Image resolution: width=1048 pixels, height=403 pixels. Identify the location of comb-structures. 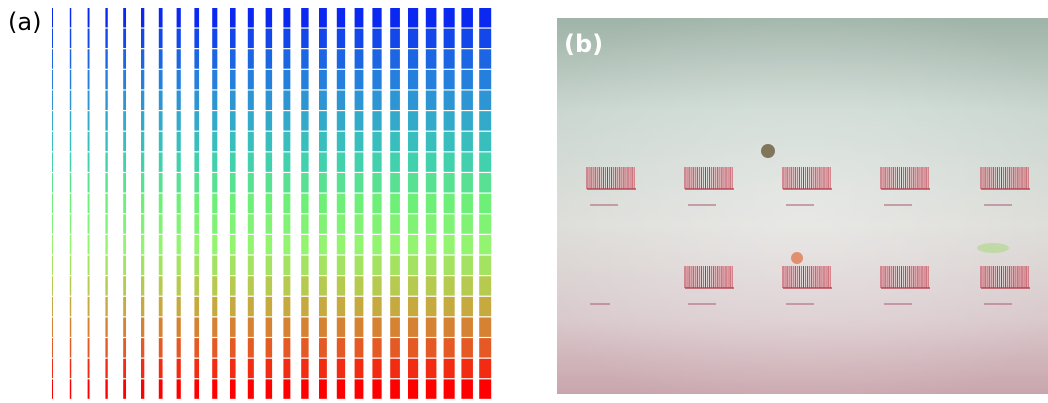
(808, 236).